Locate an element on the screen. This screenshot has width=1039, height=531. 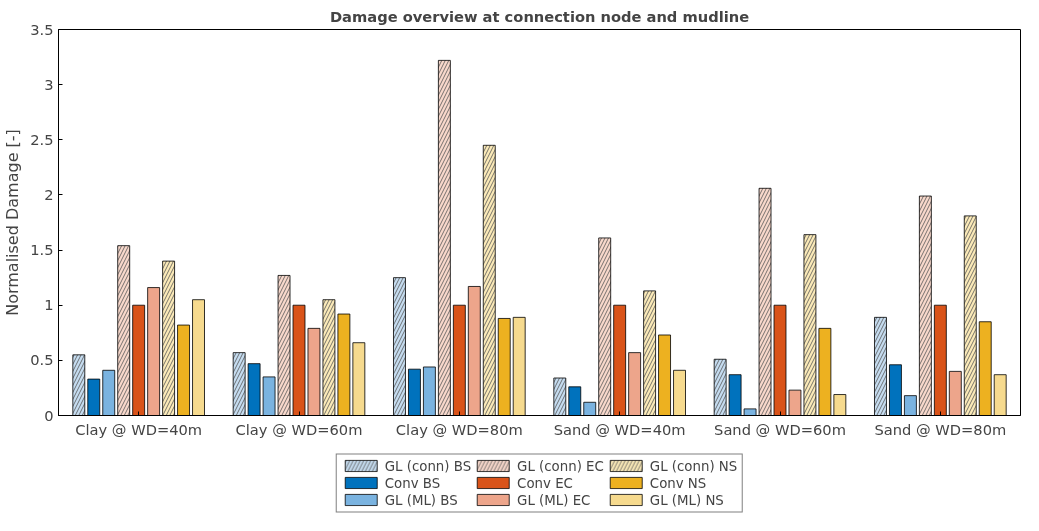
y-tick-label: 0 is located at coordinates (49, 415).